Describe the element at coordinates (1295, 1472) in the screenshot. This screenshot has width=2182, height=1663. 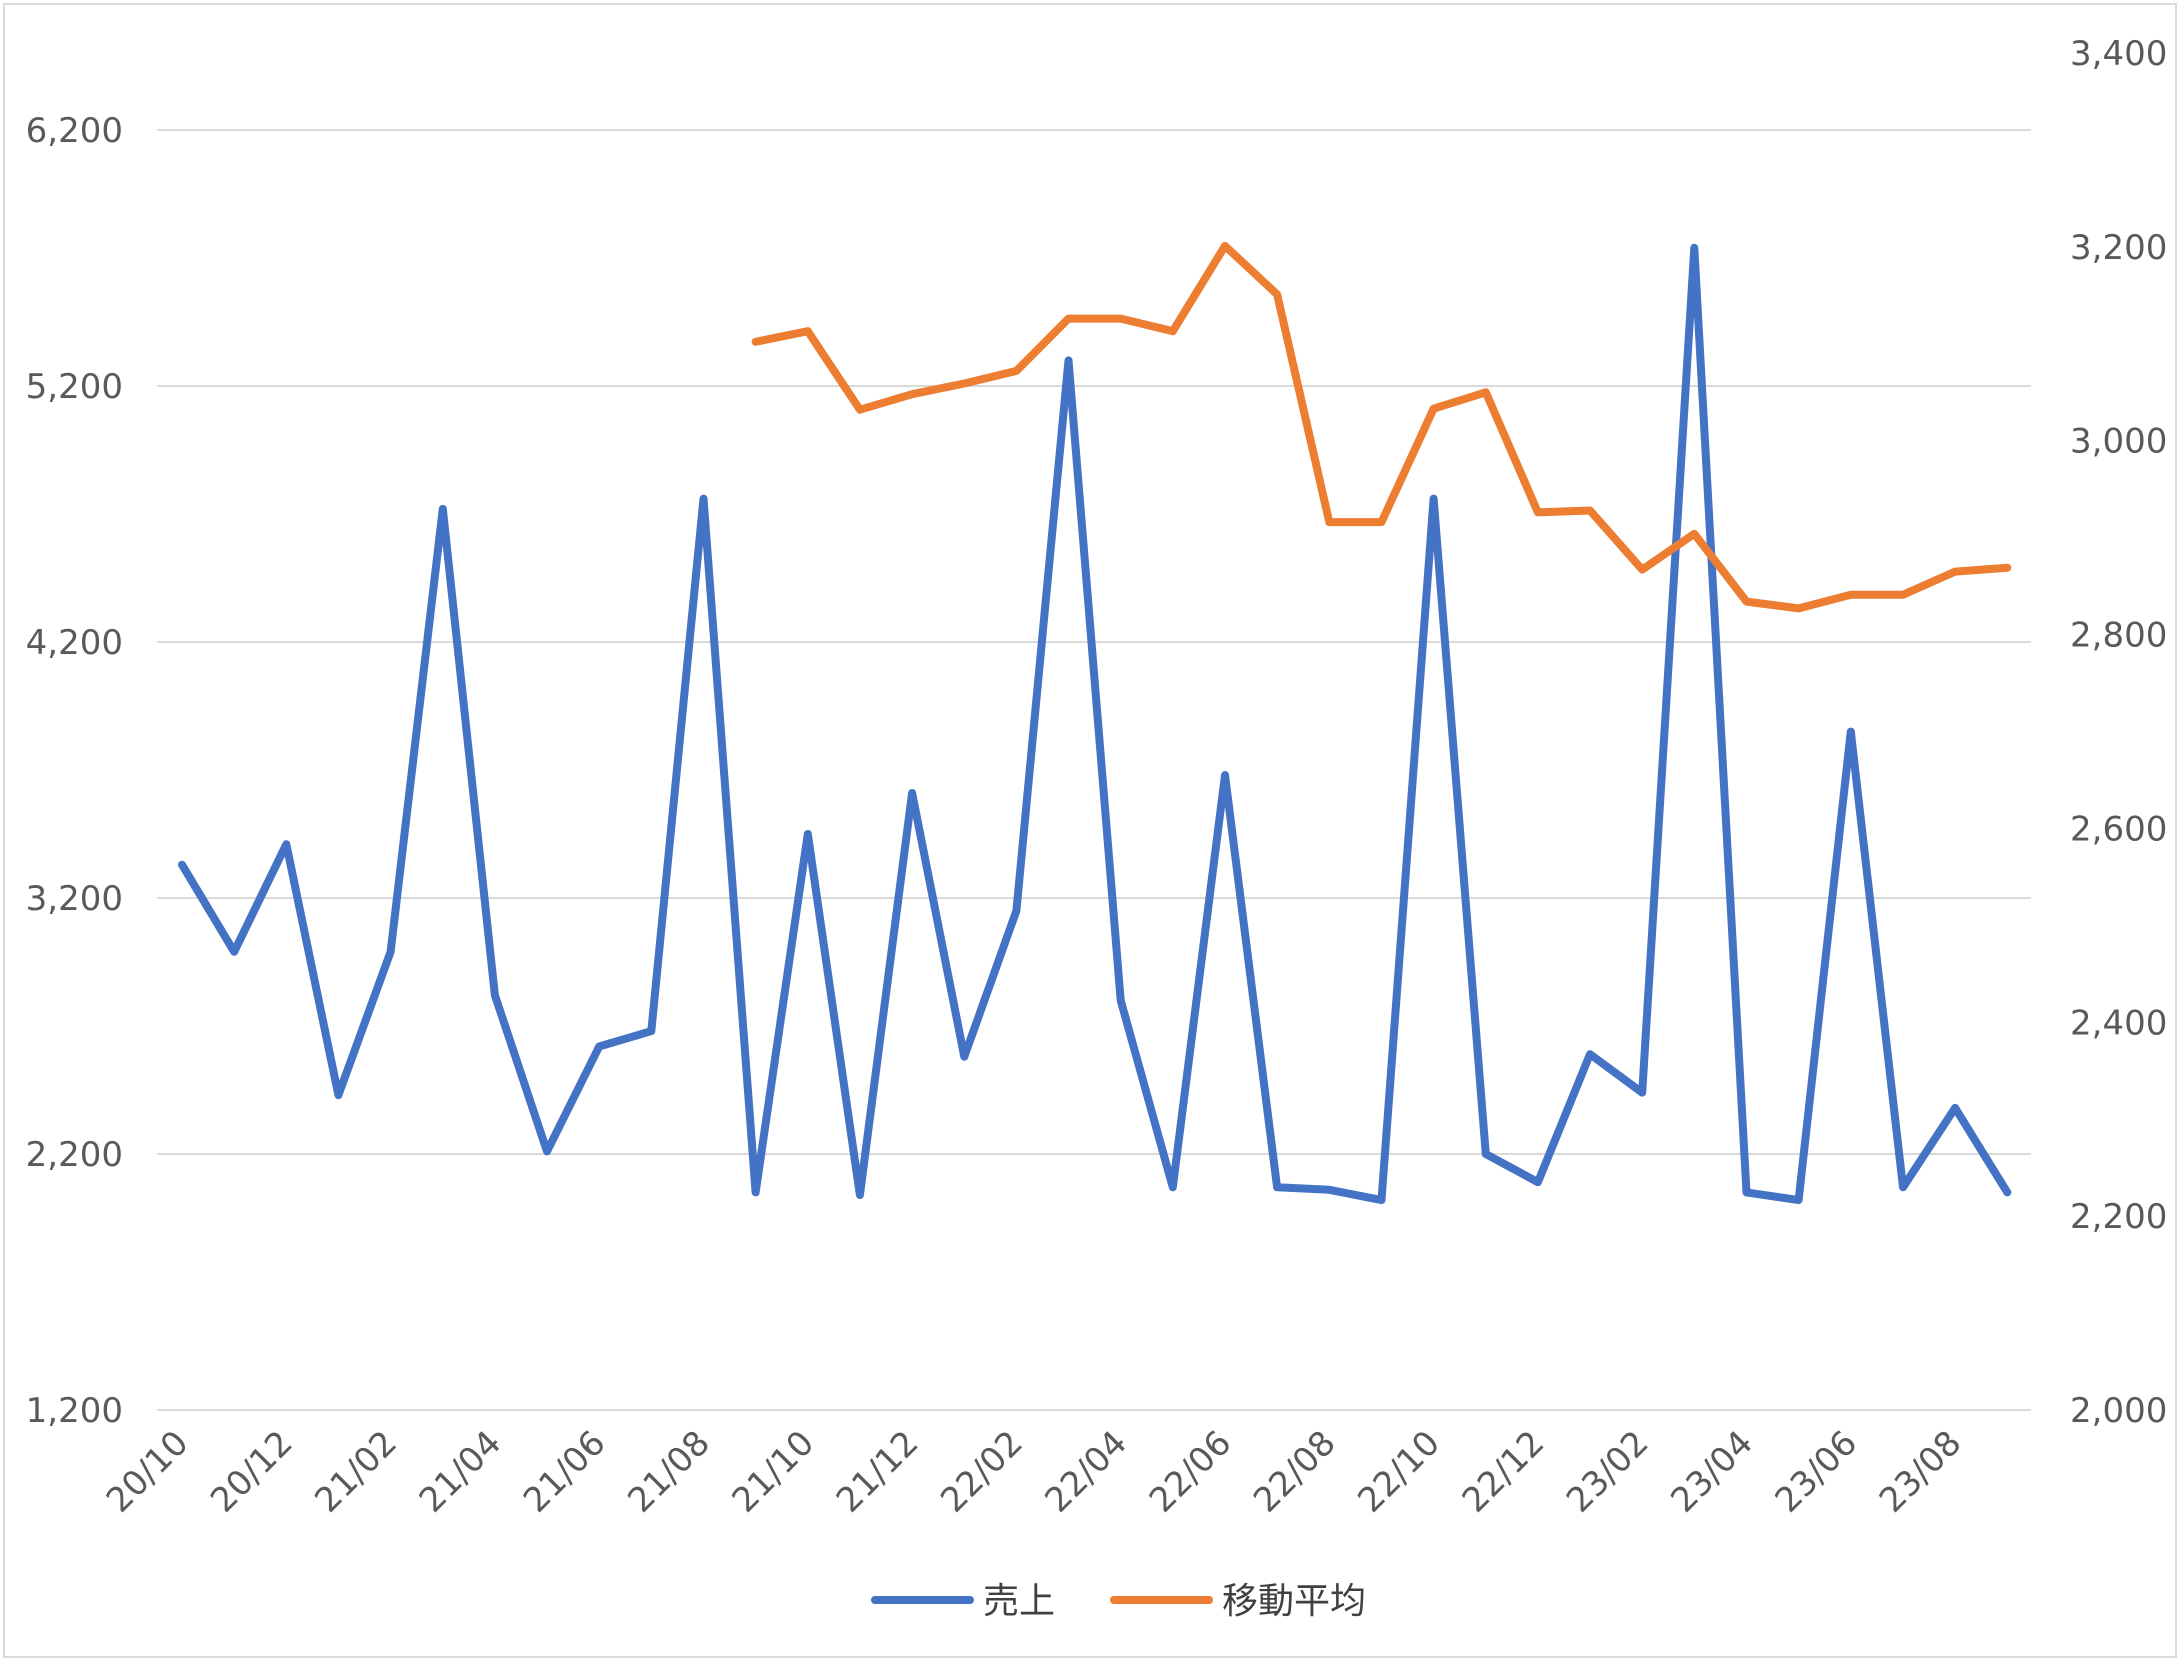
I see `x-tick-label: 22/08` at that location.